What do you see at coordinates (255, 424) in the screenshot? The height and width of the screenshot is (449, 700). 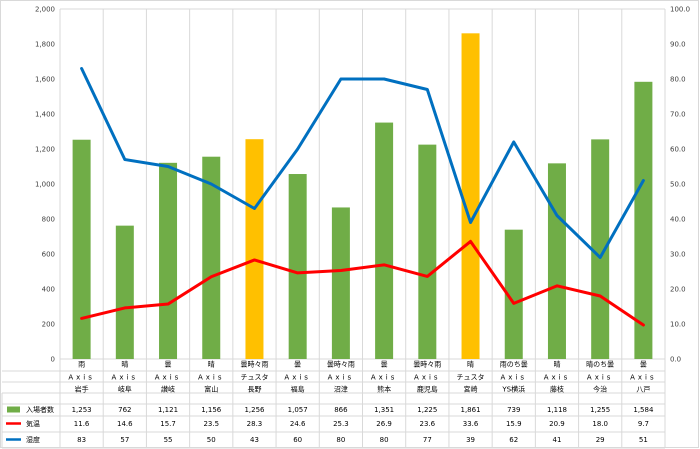 I see `data-table-cell: 28.3` at bounding box center [255, 424].